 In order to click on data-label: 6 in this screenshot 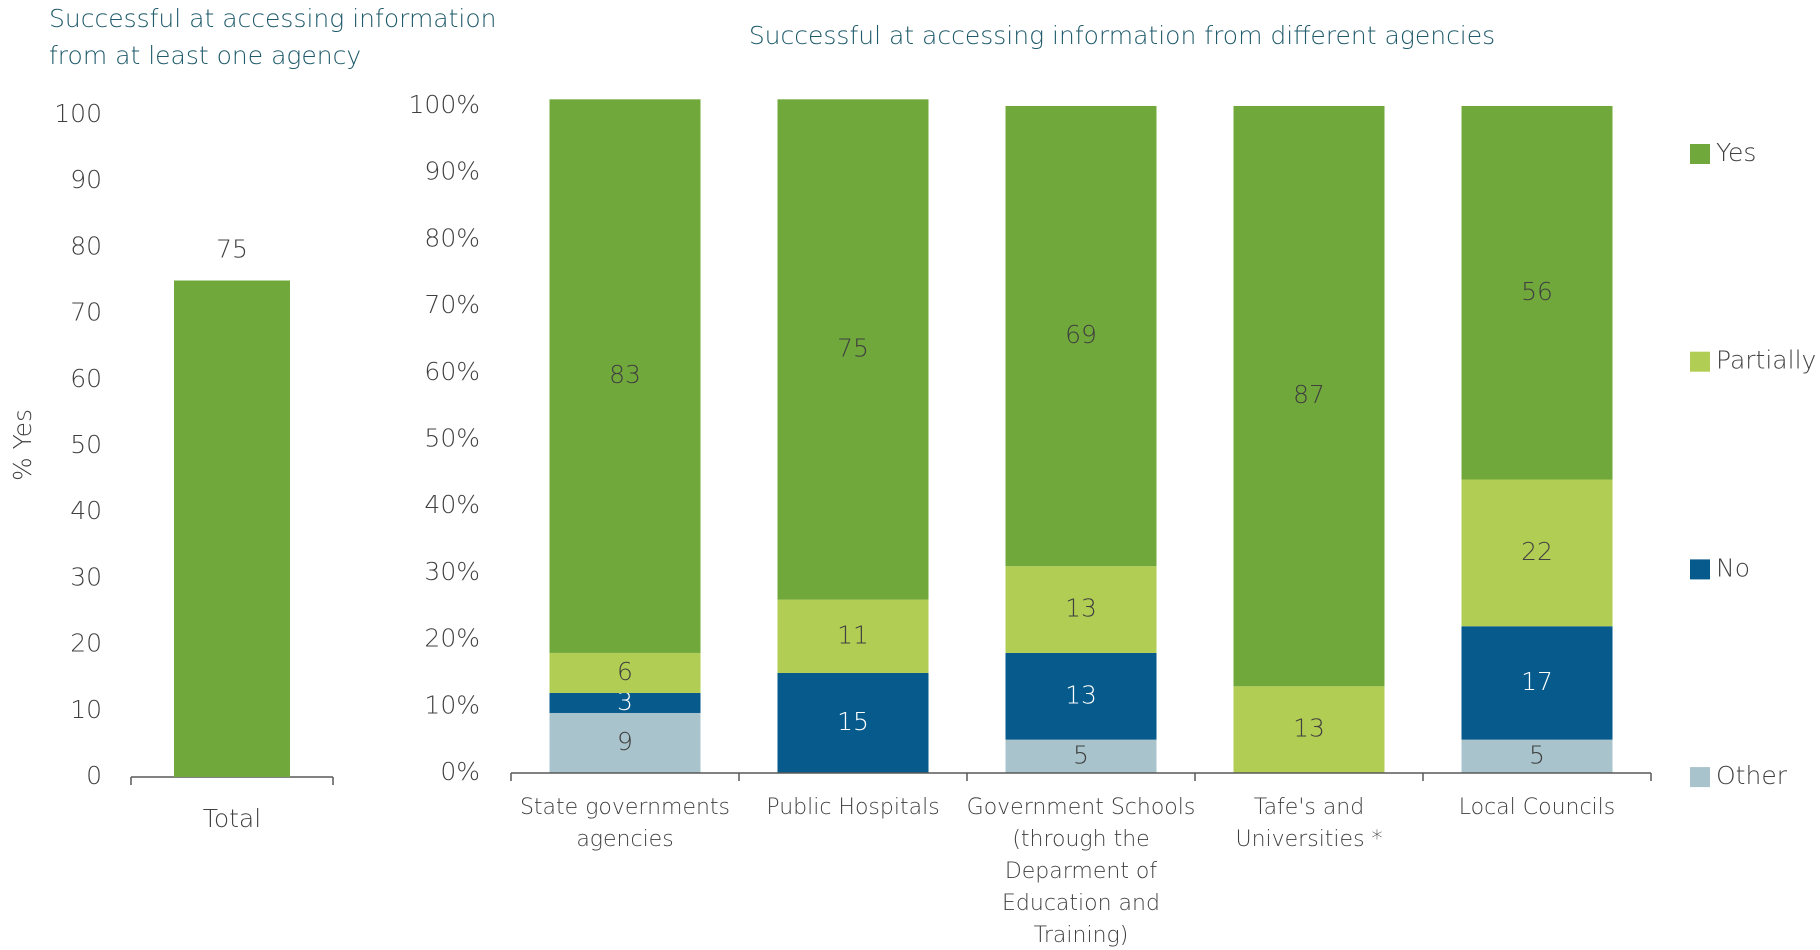, I will do `click(625, 671)`.